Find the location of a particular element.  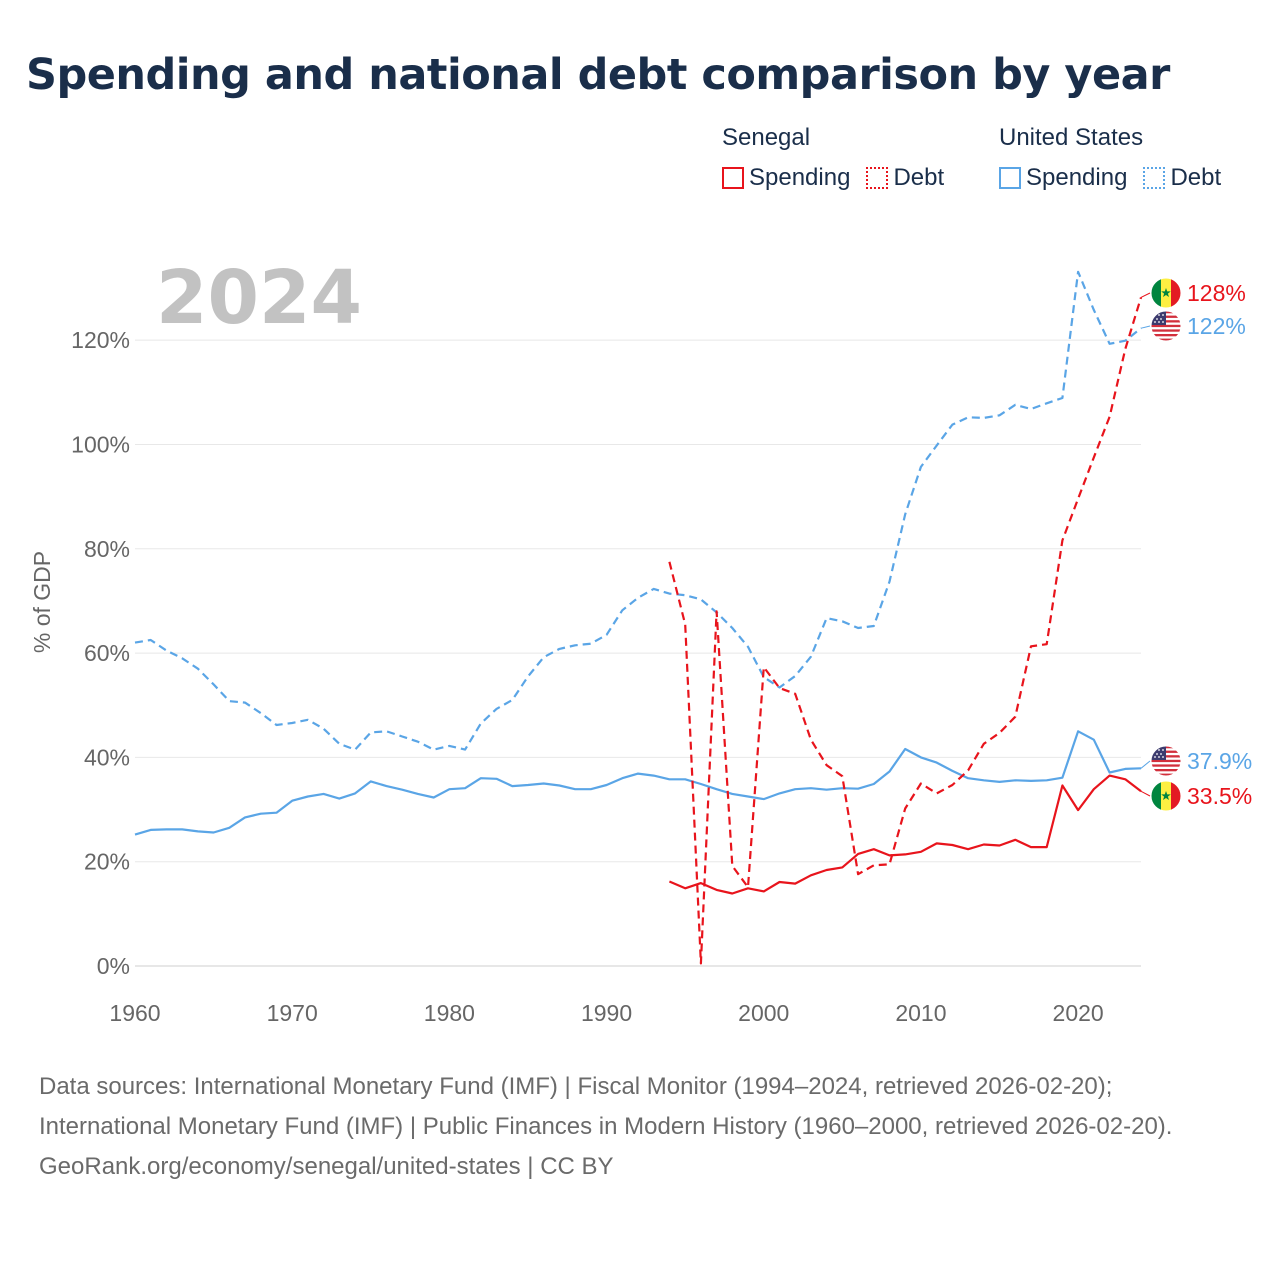

x-tick-label: 1990 is located at coordinates (606, 1013).